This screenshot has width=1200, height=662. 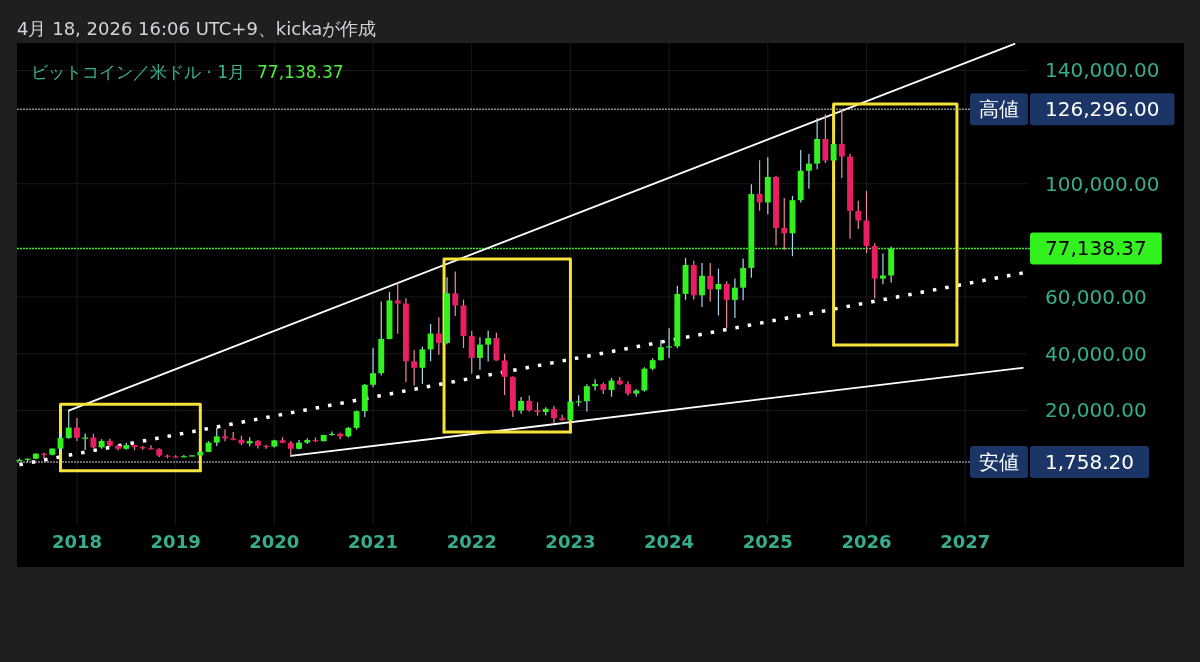 What do you see at coordinates (175, 541) in the screenshot?
I see `x-tick-label: 2019` at bounding box center [175, 541].